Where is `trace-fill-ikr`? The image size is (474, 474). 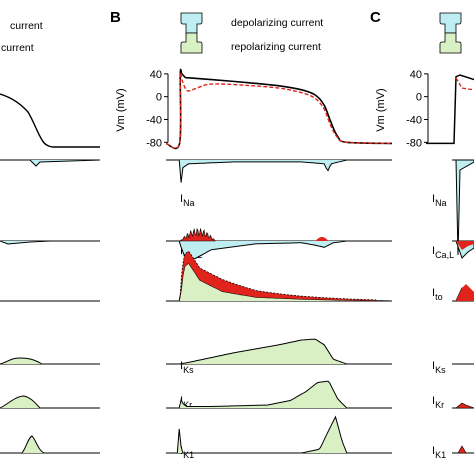 trace-fill-ikr is located at coordinates (279, 394).